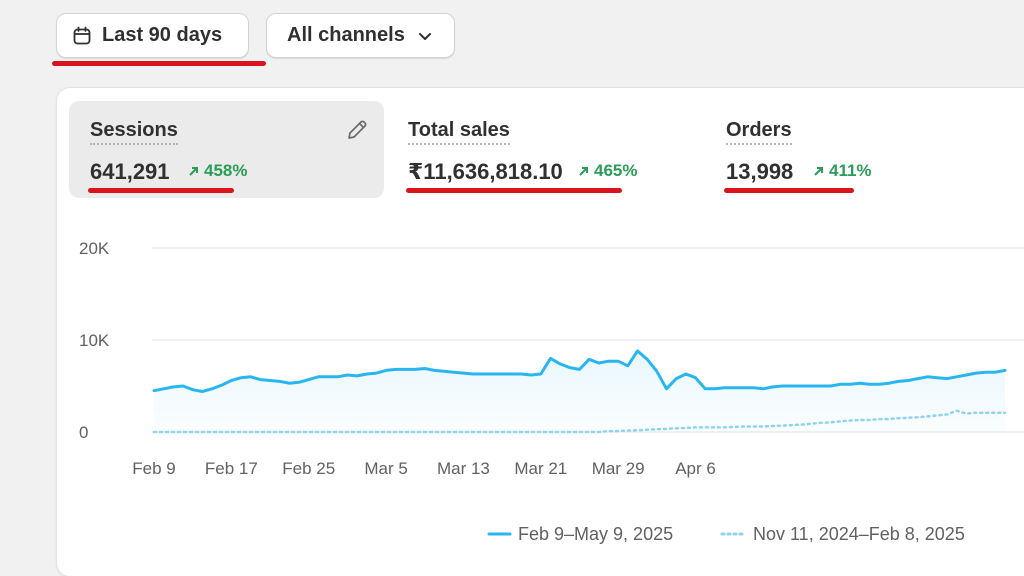 The height and width of the screenshot is (576, 1024). Describe the element at coordinates (83, 432) in the screenshot. I see `y-tick-label: 0` at that location.